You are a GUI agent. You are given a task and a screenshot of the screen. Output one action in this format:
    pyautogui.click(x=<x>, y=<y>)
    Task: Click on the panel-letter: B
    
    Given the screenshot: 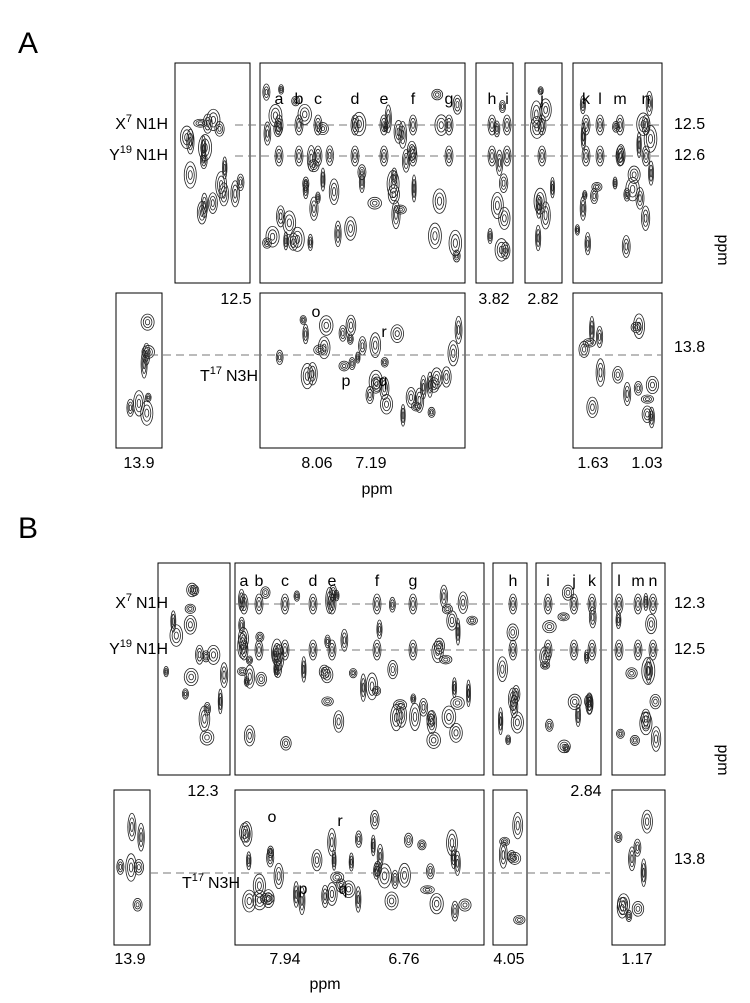 What is the action you would take?
    pyautogui.click(x=28, y=528)
    